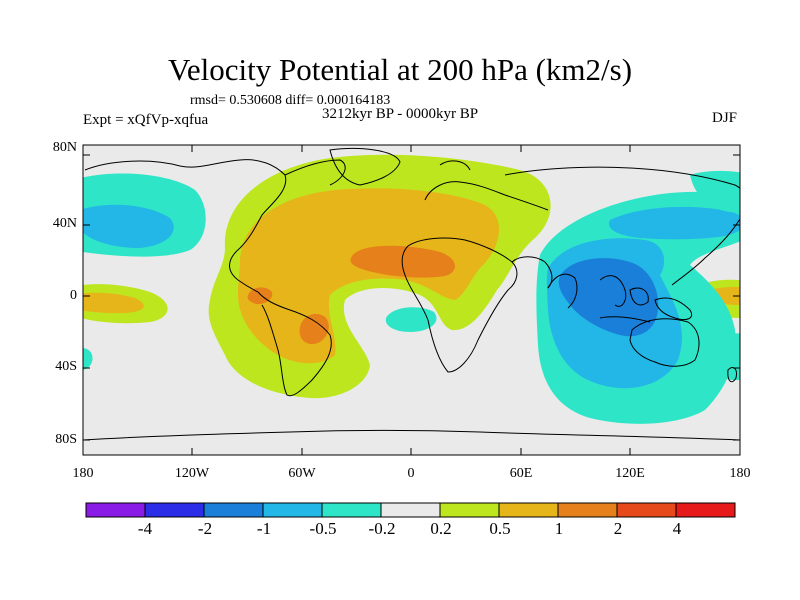 The height and width of the screenshot is (600, 800). I want to click on colorbar-label: 1, so click(559, 528).